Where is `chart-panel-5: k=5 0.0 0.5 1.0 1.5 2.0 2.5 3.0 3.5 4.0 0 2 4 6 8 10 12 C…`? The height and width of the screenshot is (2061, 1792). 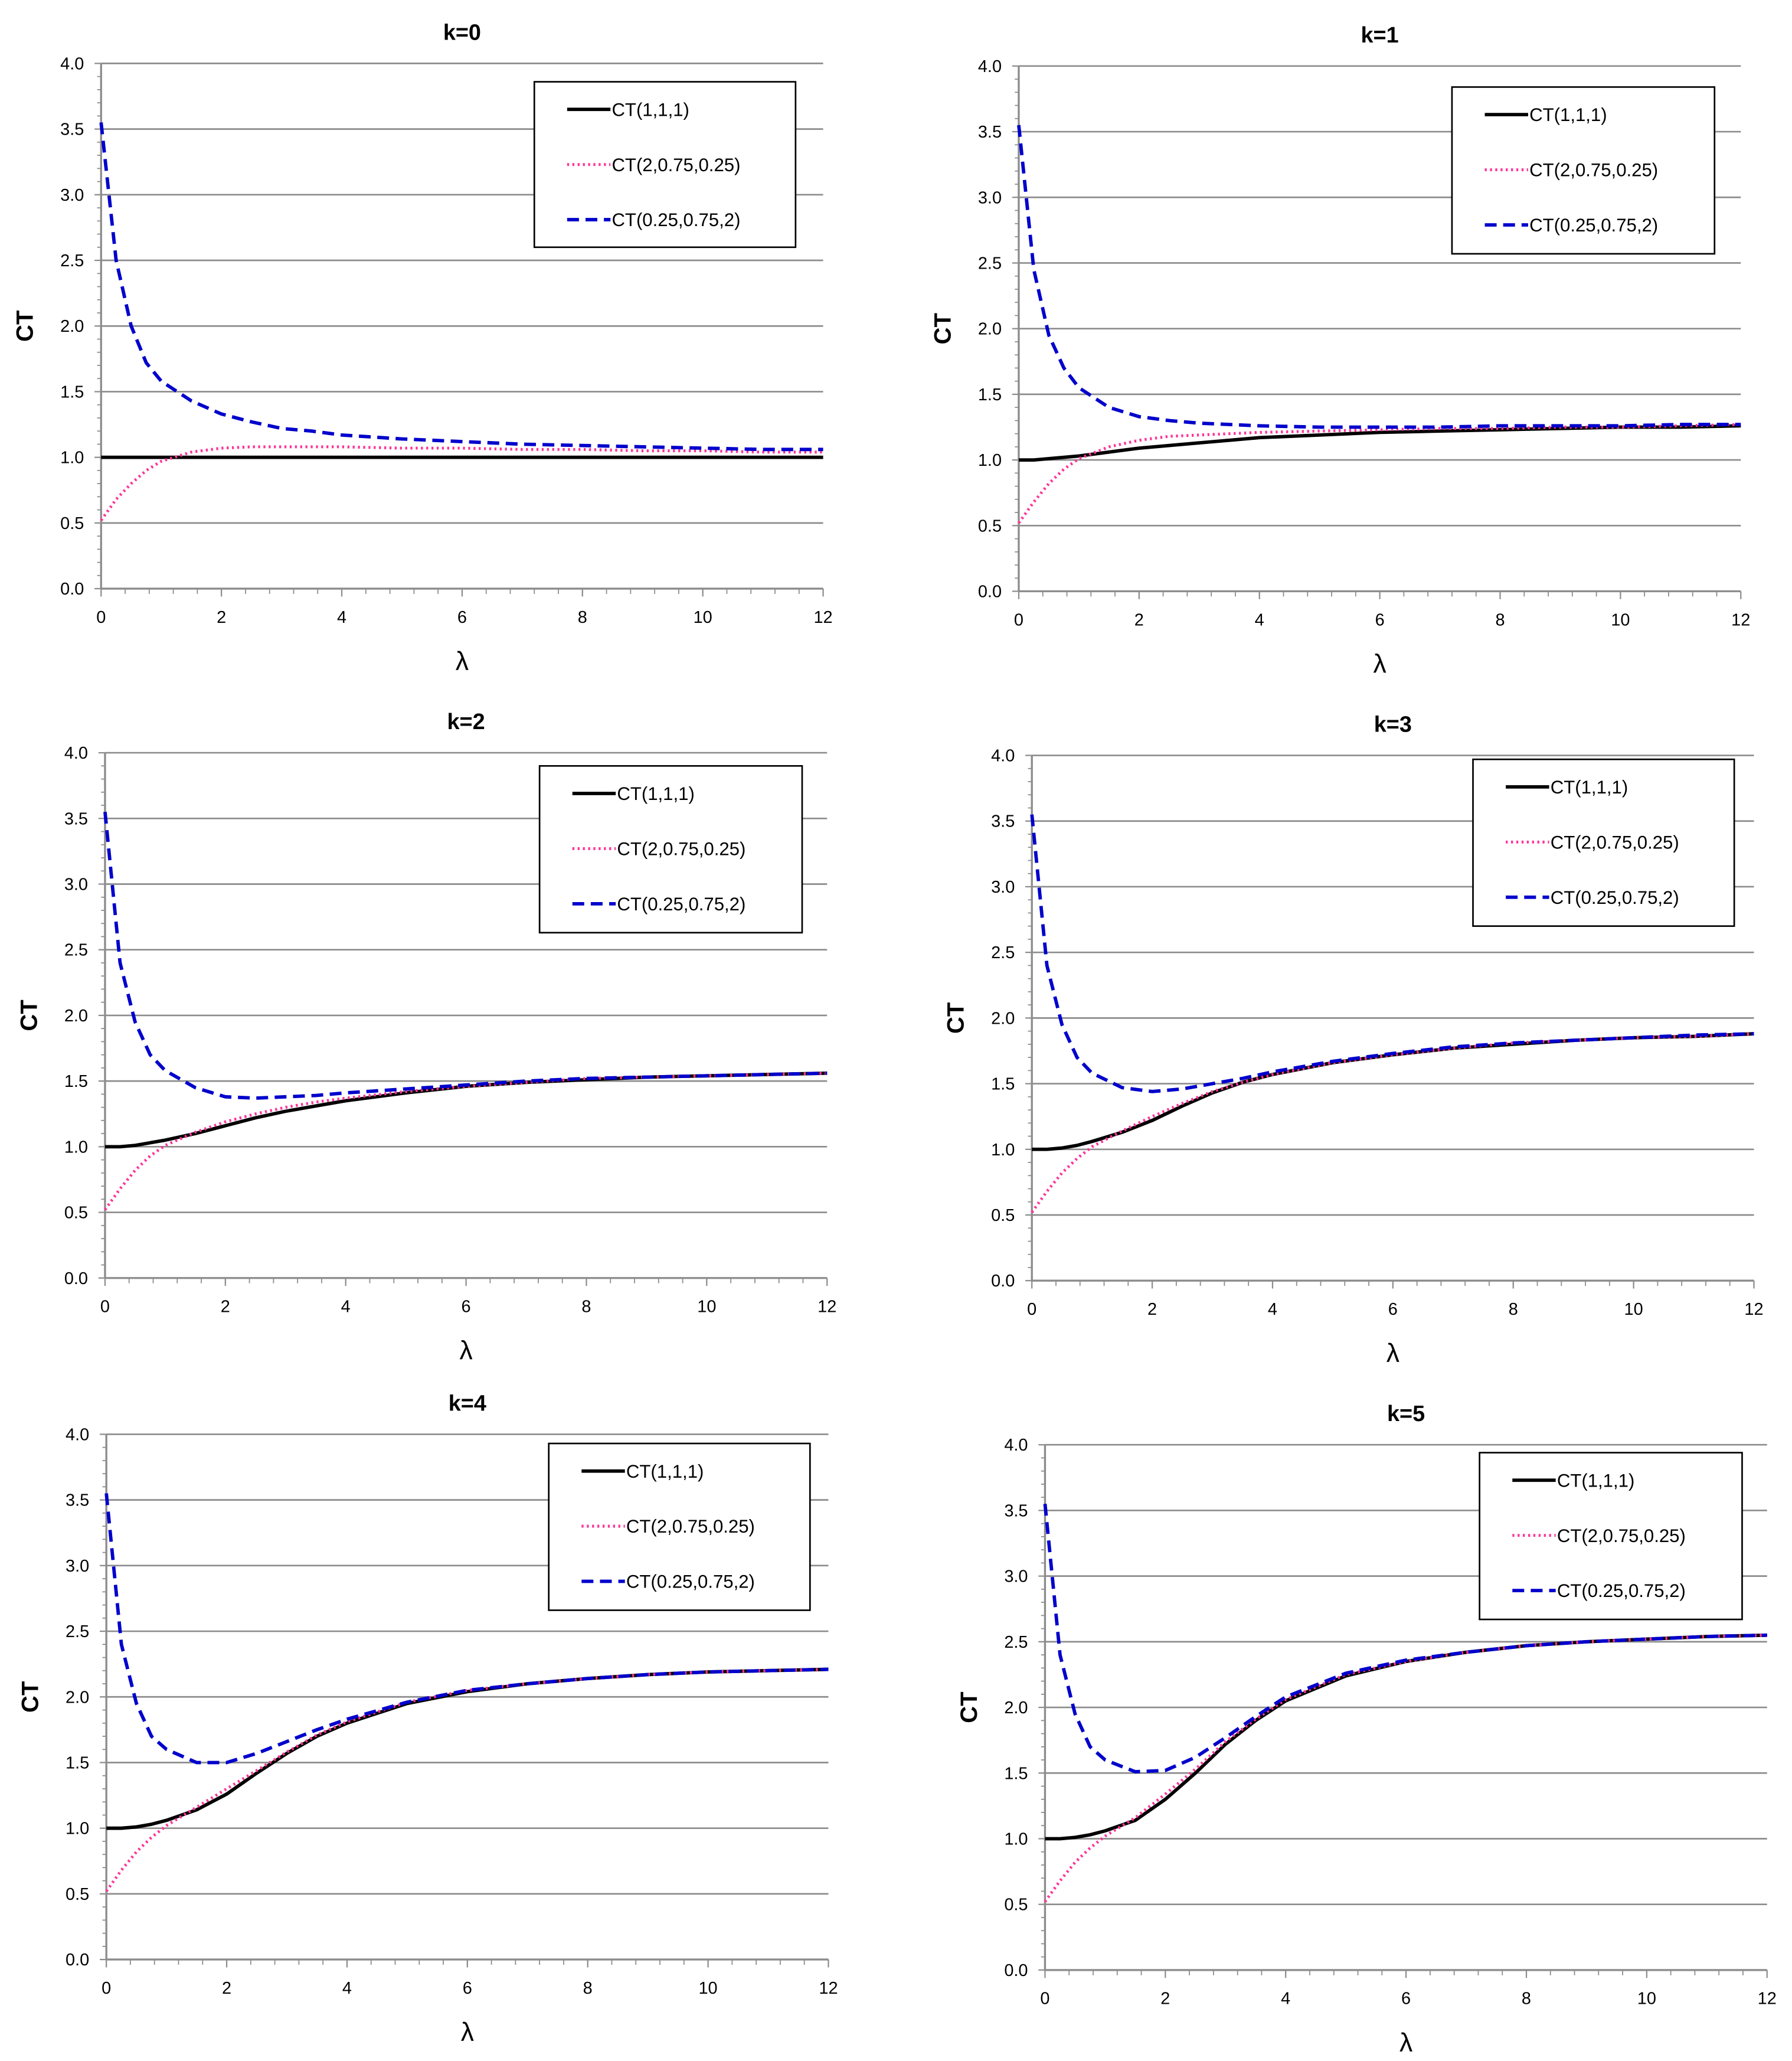 chart-panel-5: k=5 0.0 0.5 1.0 1.5 2.0 2.5 3.0 3.5 4.0 0 2 4 6 8 10 12 C… is located at coordinates (1366, 1730).